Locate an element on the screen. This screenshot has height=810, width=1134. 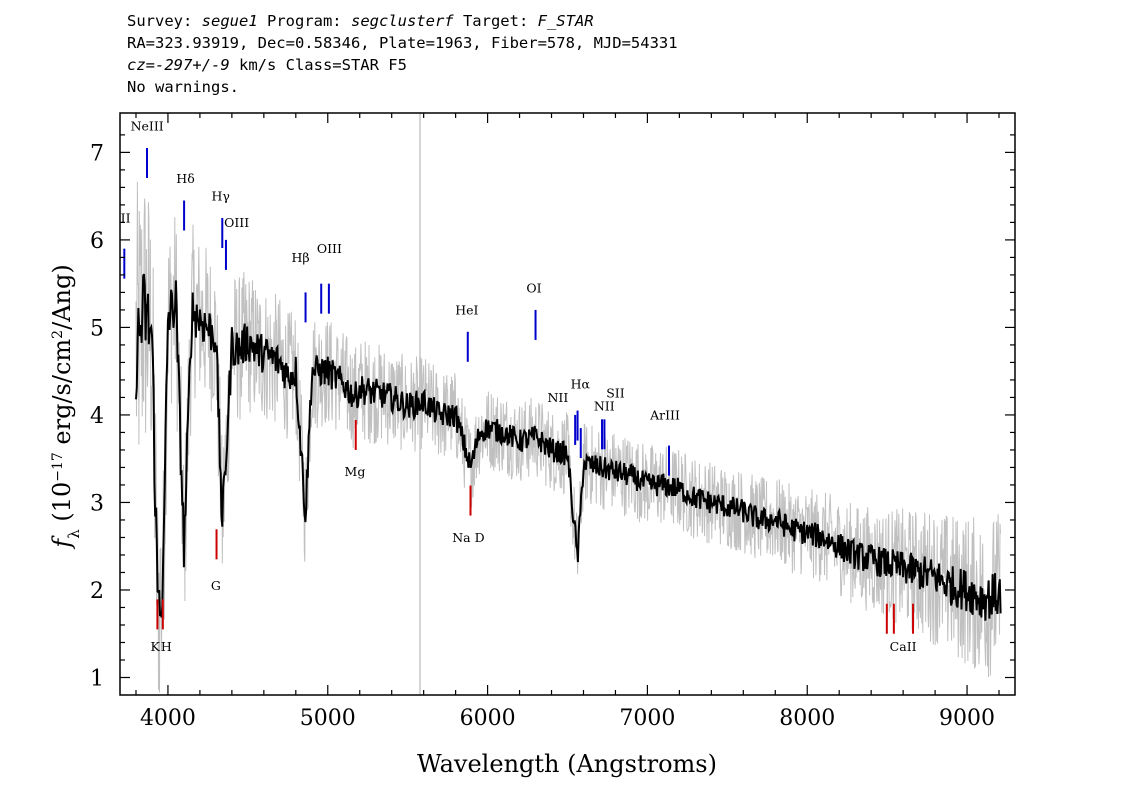
line-label: Mg is located at coordinates (355, 471).